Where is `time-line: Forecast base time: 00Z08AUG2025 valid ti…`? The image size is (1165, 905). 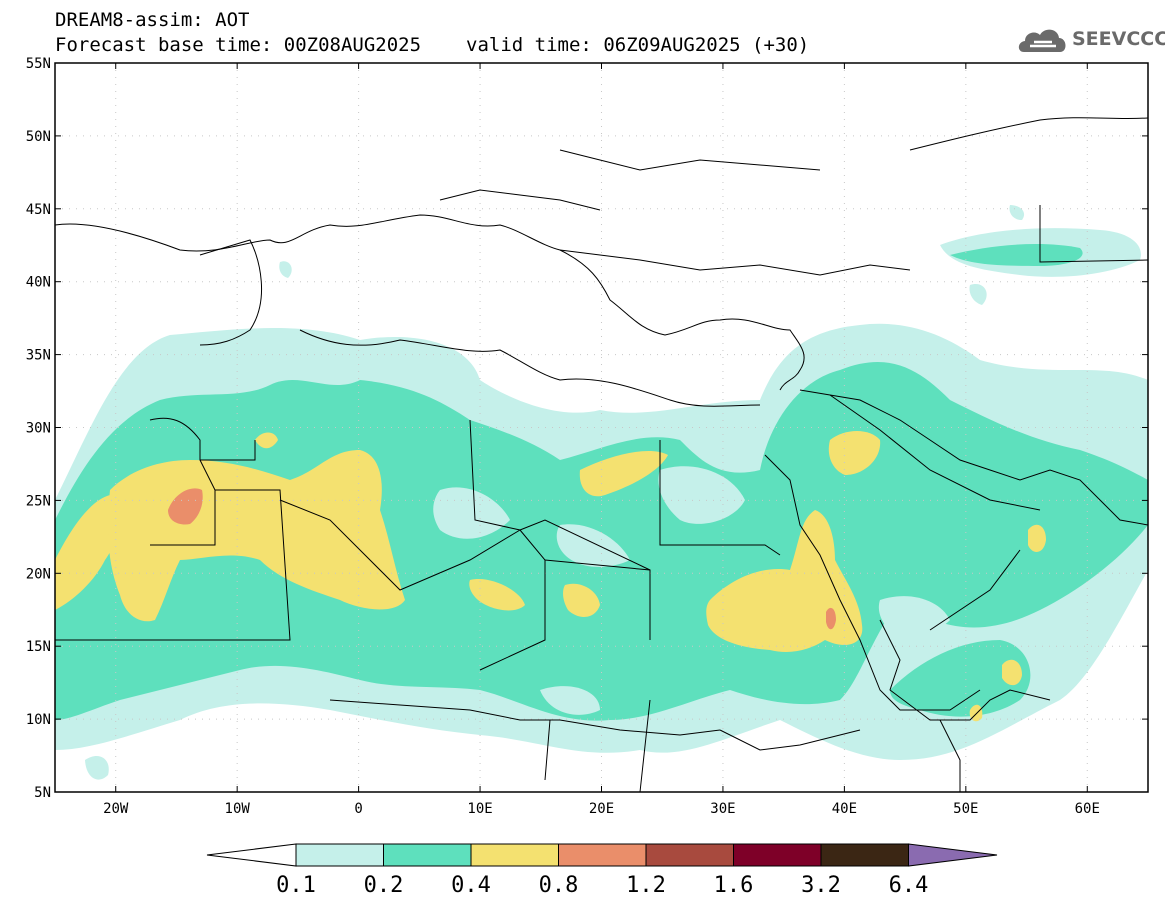 time-line: Forecast base time: 00Z08AUG2025 valid ti… is located at coordinates (432, 45).